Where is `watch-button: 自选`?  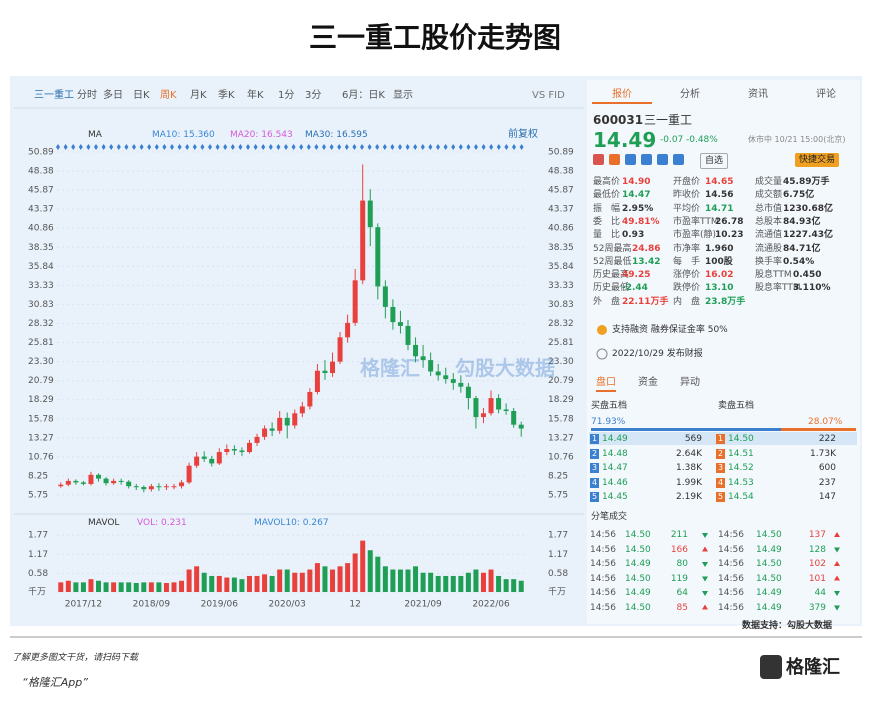 watch-button: 自选 is located at coordinates (714, 161).